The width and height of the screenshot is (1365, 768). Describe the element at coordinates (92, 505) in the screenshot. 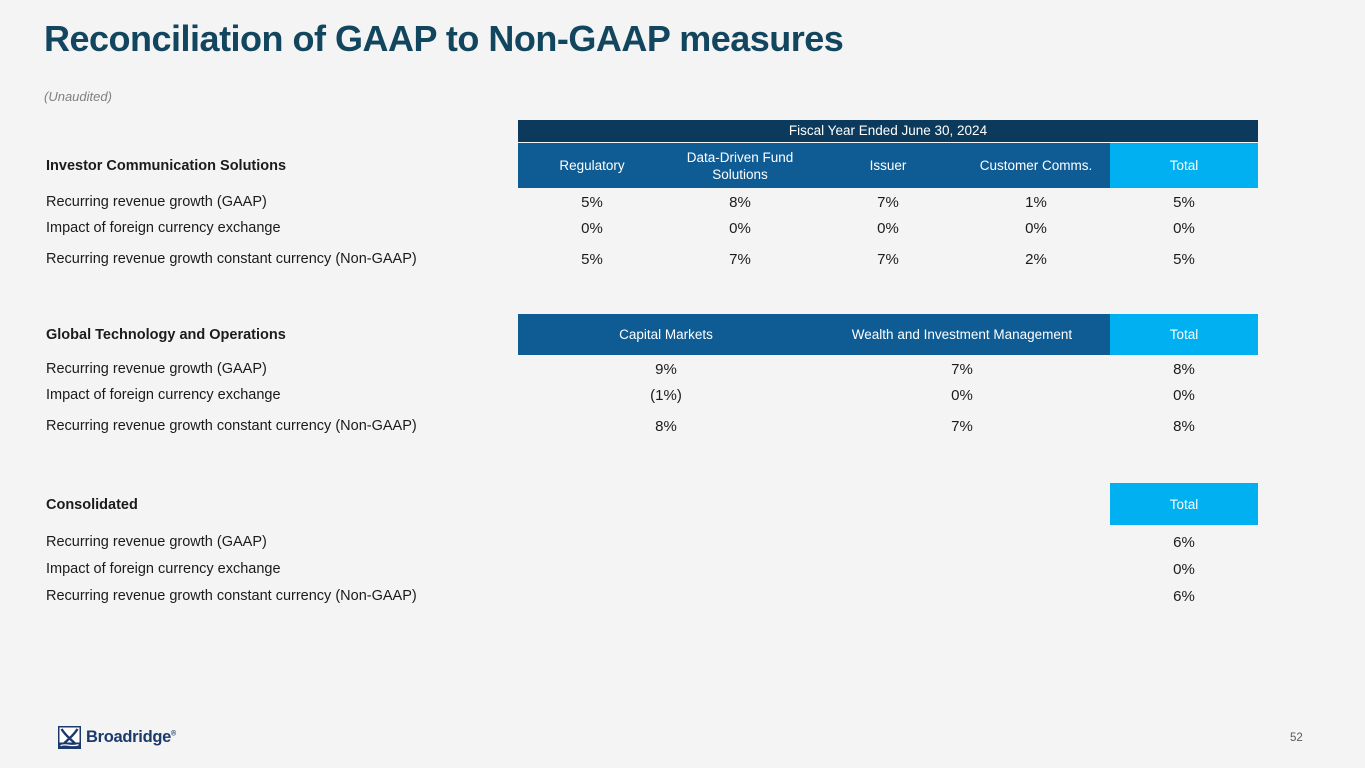

I see `section-label-consolidated: Consolidated` at that location.